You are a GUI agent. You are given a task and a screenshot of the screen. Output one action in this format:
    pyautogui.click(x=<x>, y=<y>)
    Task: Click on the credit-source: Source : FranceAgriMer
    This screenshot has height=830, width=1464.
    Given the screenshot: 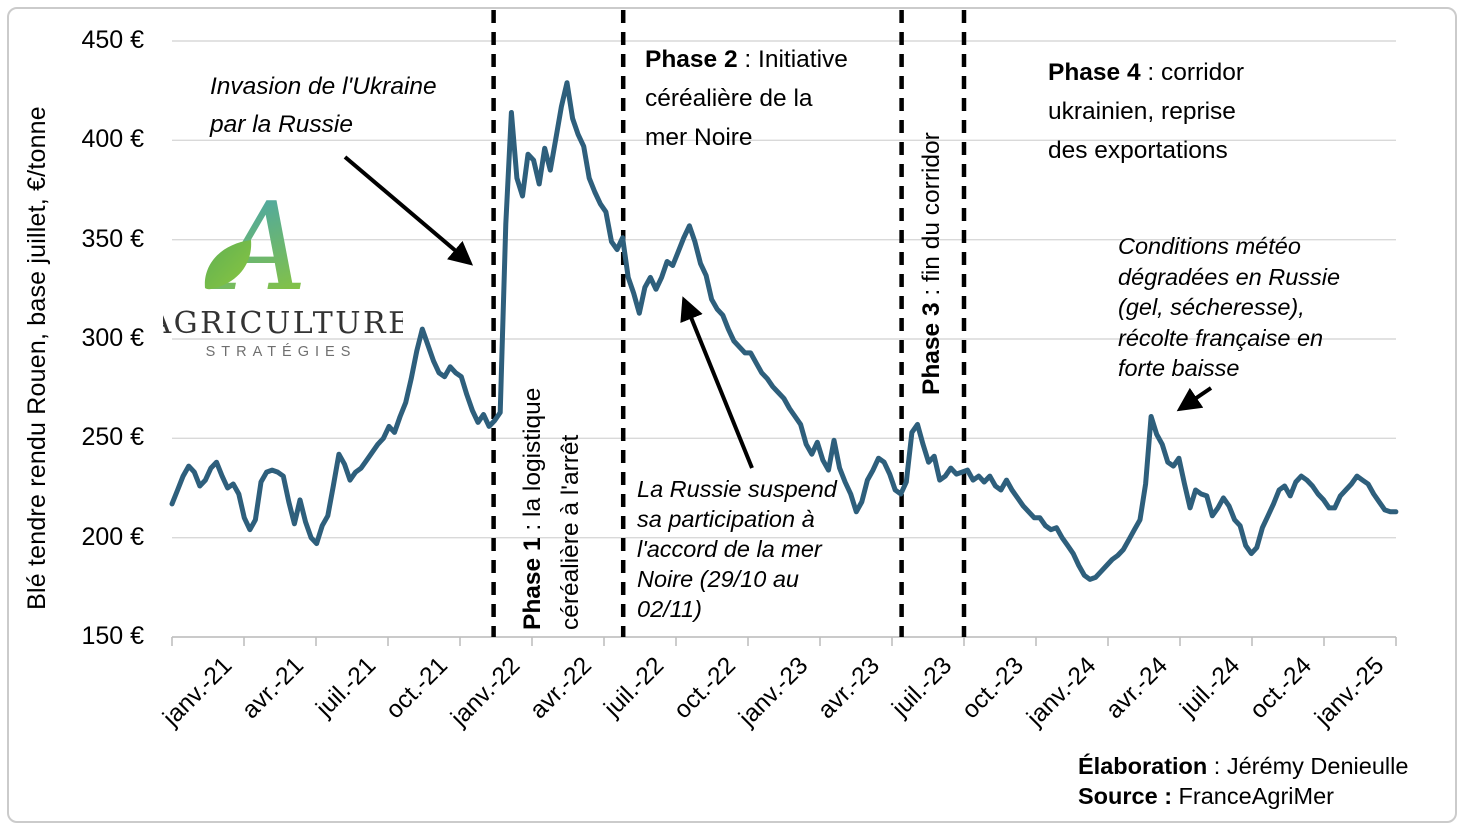 What is the action you would take?
    pyautogui.click(x=1243, y=797)
    